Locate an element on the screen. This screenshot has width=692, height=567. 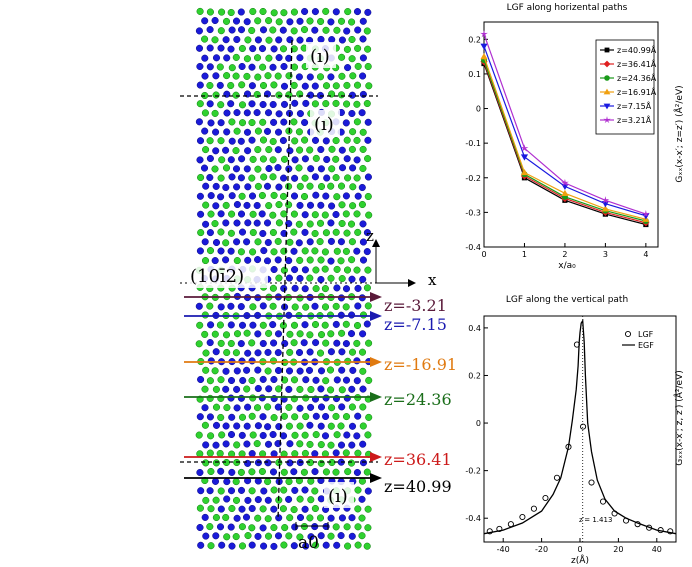
x-axis-arrowhead is located at coordinates (412, 283).